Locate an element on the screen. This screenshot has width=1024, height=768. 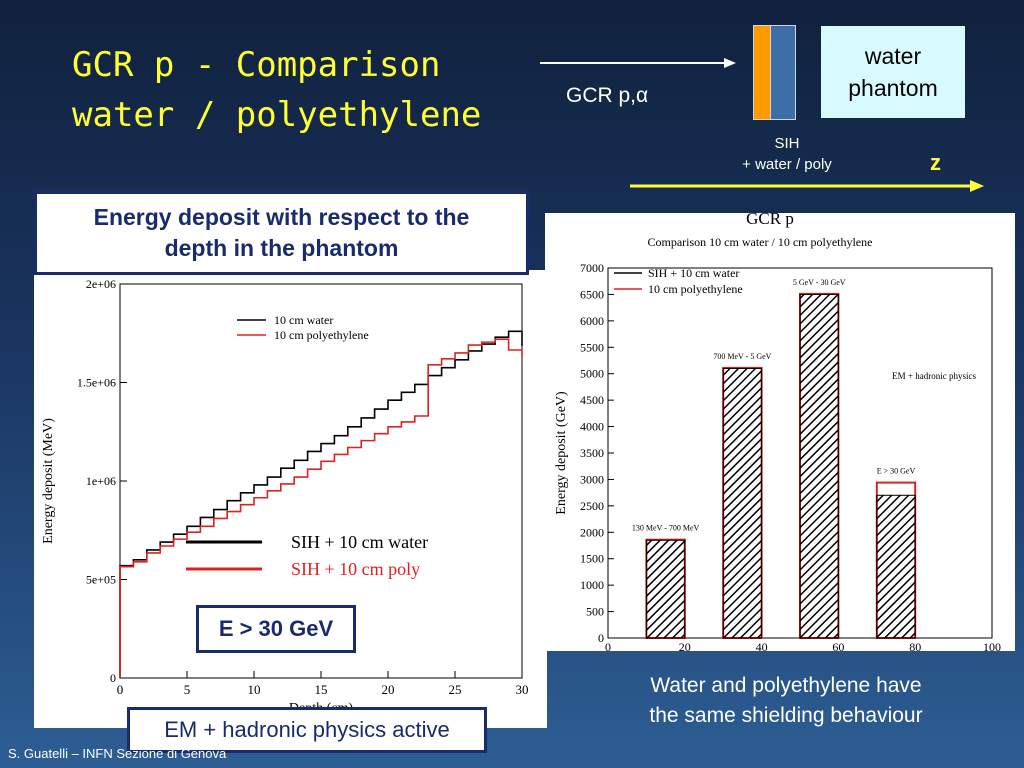
z-axis-label: z is located at coordinates (935, 162).